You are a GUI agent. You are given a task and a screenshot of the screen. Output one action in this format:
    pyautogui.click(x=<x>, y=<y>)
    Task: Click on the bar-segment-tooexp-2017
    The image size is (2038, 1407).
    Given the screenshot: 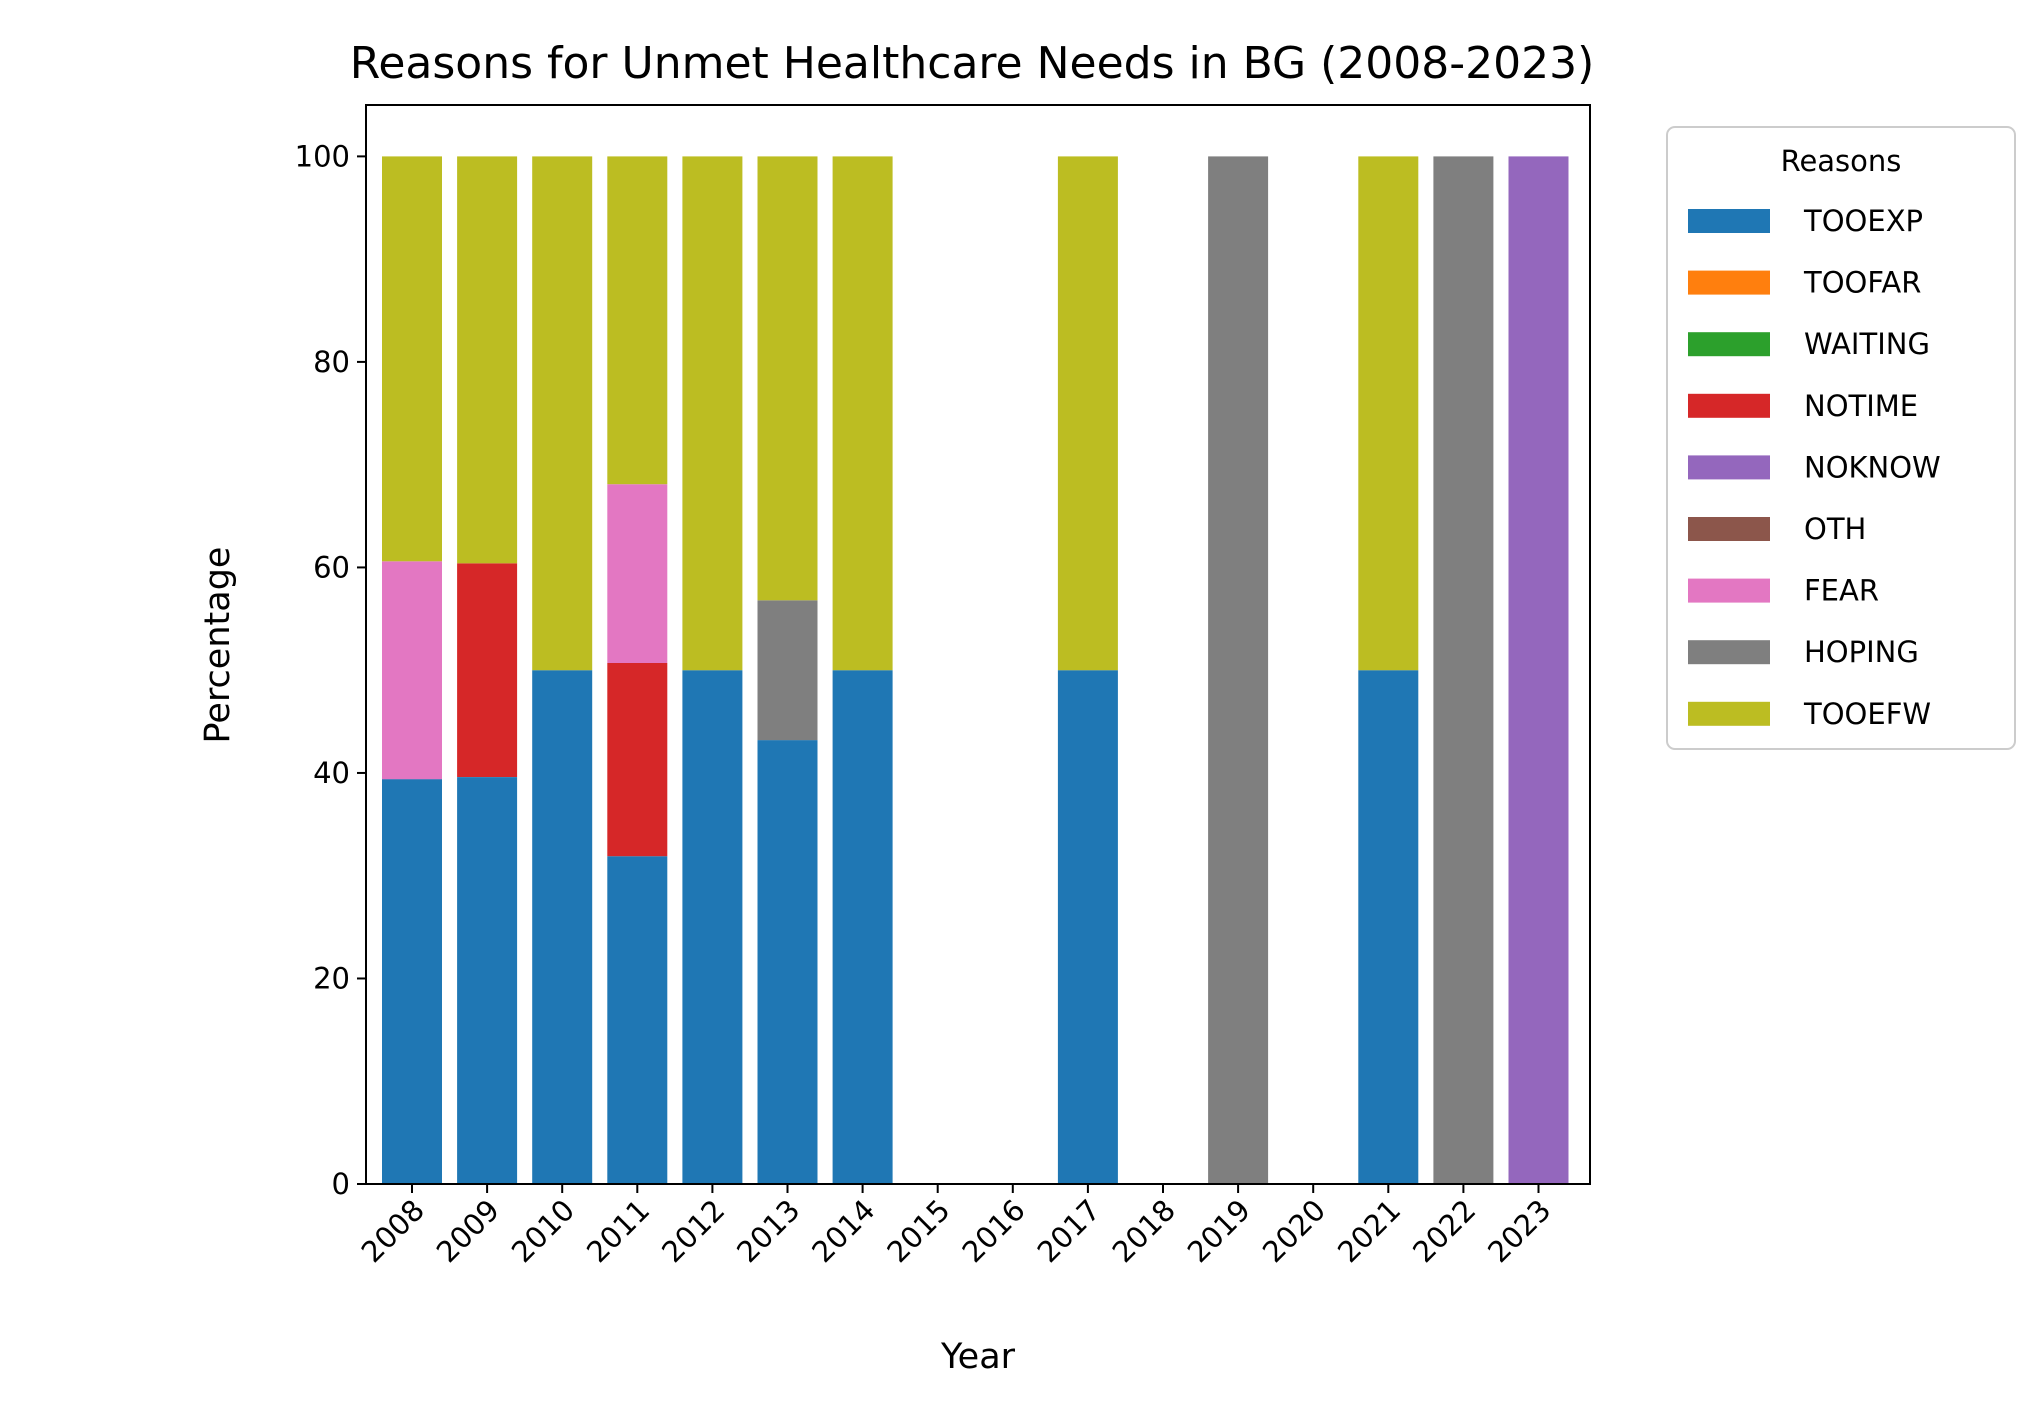 What is the action you would take?
    pyautogui.click(x=1087, y=927)
    